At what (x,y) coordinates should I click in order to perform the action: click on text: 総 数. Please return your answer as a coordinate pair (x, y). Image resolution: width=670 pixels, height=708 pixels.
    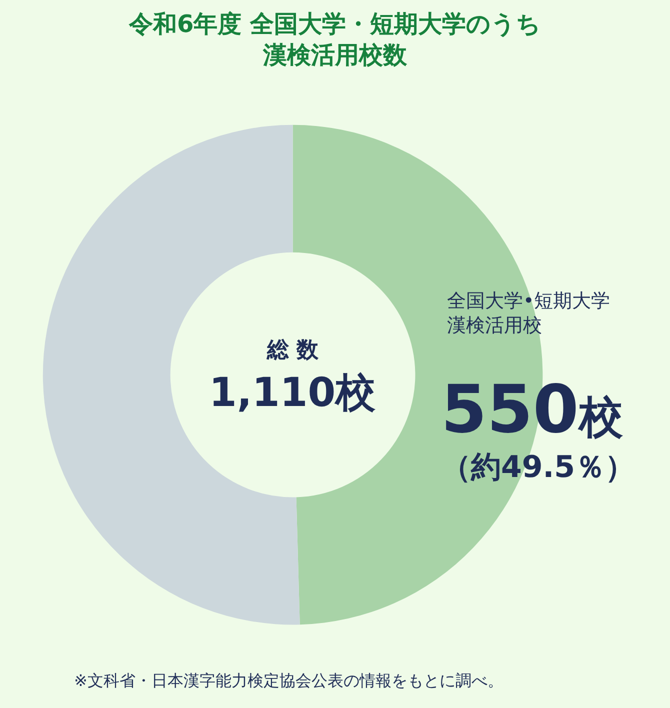
    Looking at the image, I should click on (293, 350).